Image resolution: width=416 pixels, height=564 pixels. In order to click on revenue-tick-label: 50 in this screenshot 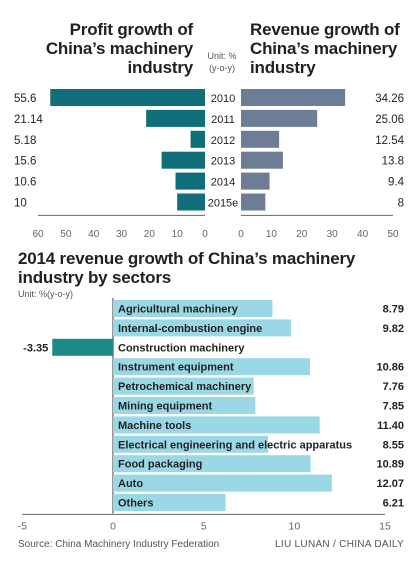, I will do `click(393, 234)`.